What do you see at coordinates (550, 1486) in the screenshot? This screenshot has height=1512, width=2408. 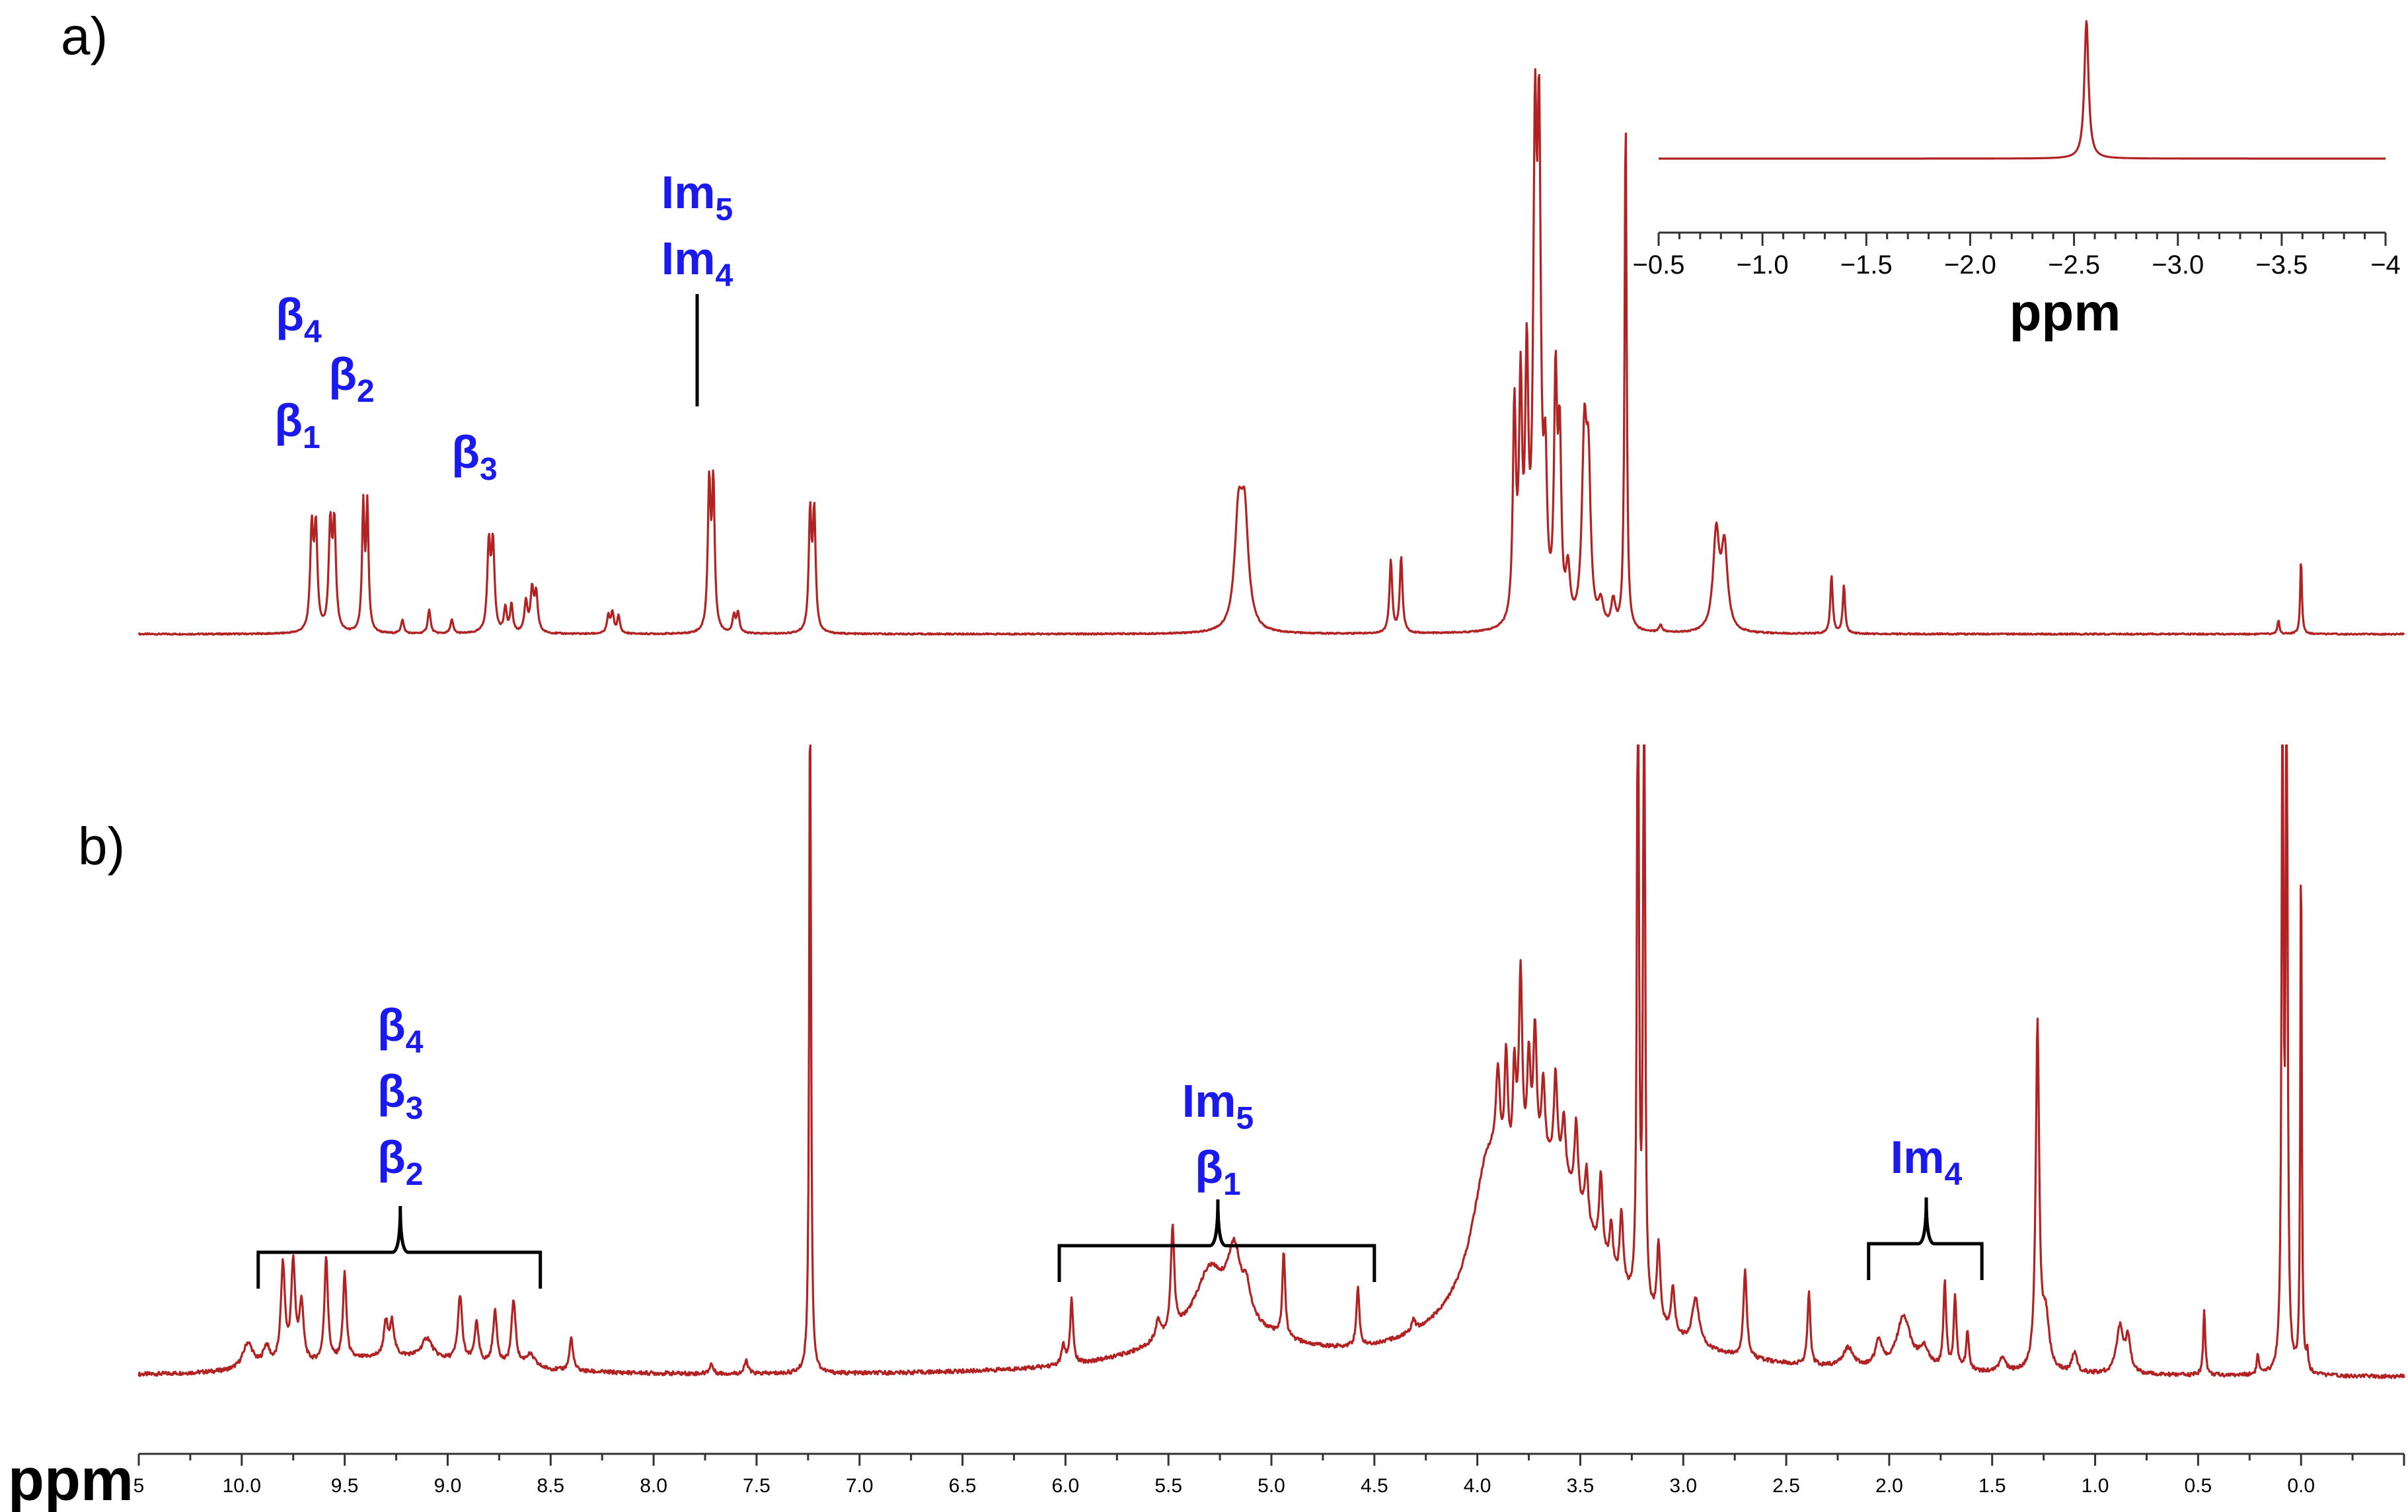 I see `main-tick-label: 8.5` at bounding box center [550, 1486].